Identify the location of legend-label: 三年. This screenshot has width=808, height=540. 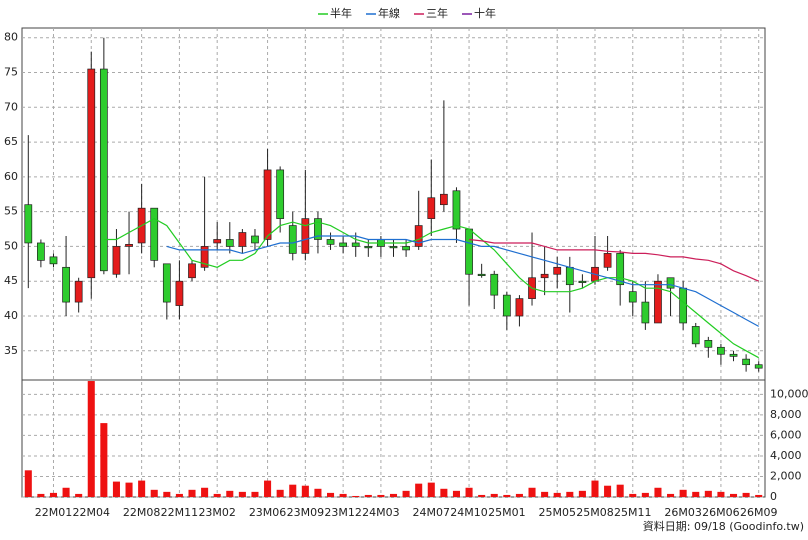
(437, 13).